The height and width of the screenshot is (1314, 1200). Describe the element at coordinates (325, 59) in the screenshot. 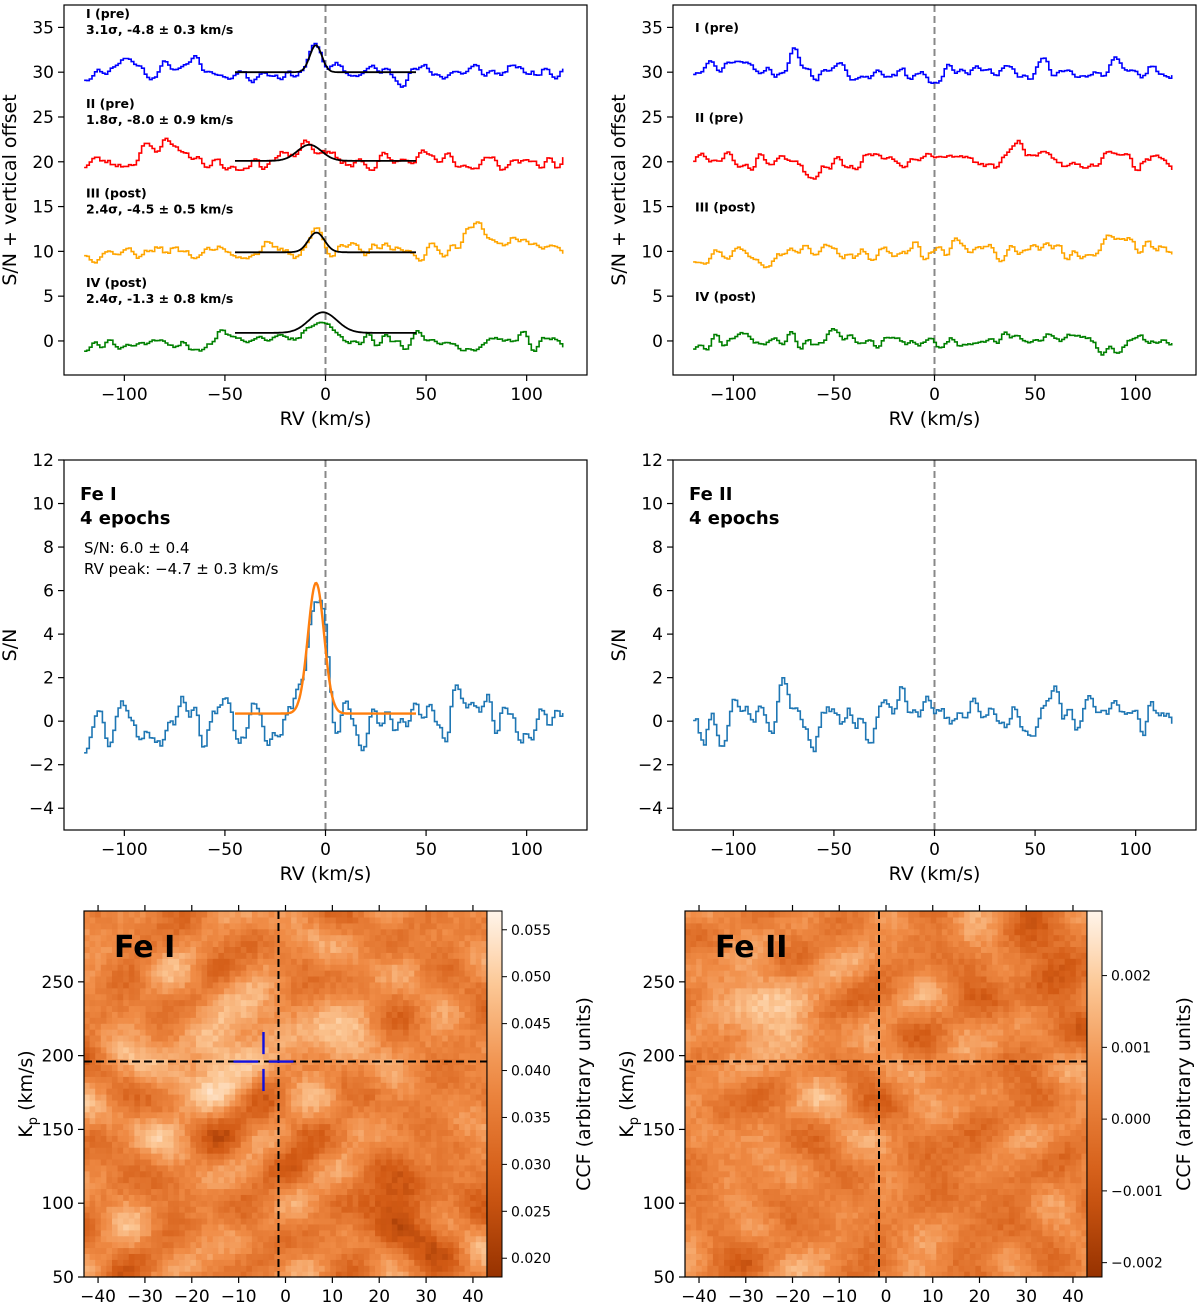

I see `gaussian-fit-line` at that location.